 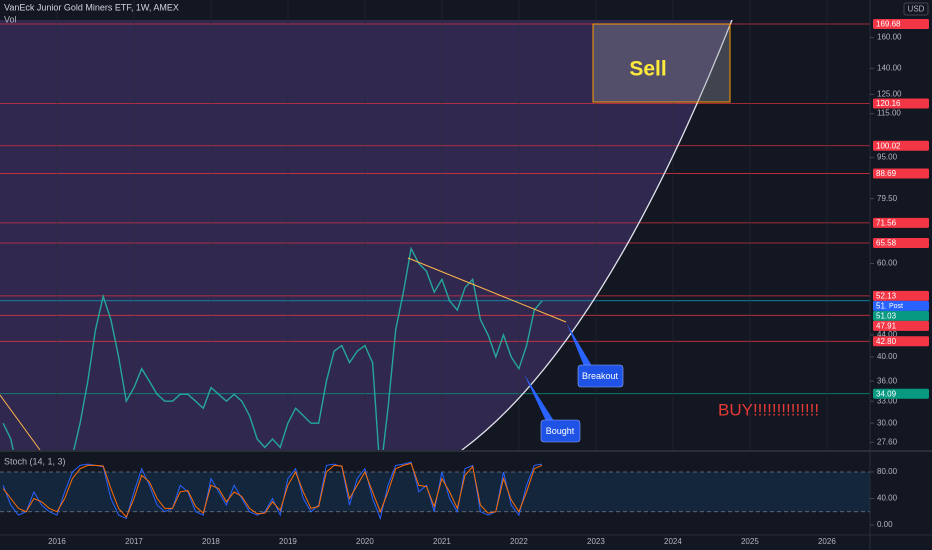 I want to click on post-label: Post, so click(x=896, y=306).